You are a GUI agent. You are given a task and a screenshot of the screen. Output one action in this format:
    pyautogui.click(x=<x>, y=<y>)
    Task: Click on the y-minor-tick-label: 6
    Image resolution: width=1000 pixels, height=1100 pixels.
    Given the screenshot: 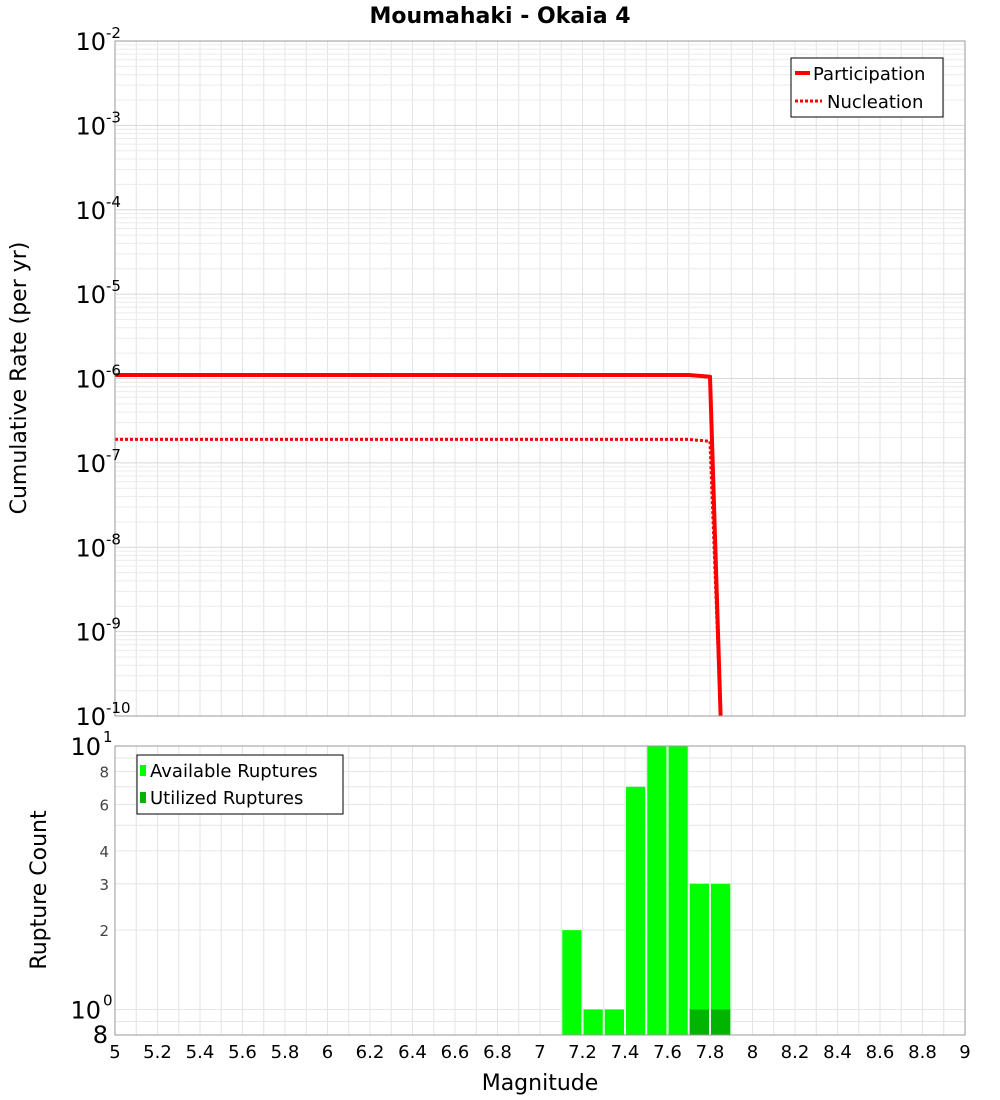 What is the action you would take?
    pyautogui.click(x=104, y=805)
    